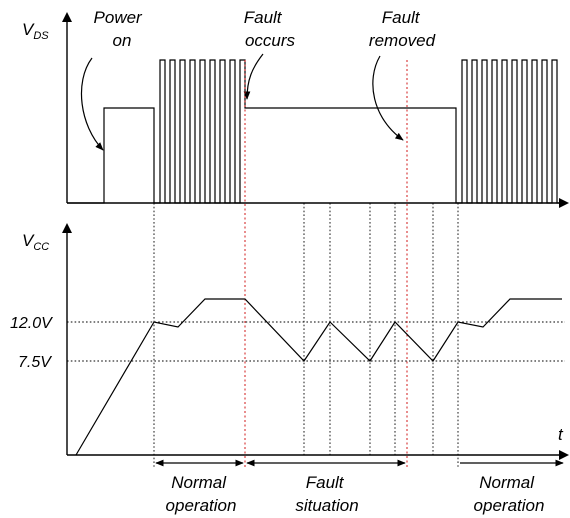 The height and width of the screenshot is (518, 570). What do you see at coordinates (253, 76) in the screenshot?
I see `fault-occurs-arrow` at bounding box center [253, 76].